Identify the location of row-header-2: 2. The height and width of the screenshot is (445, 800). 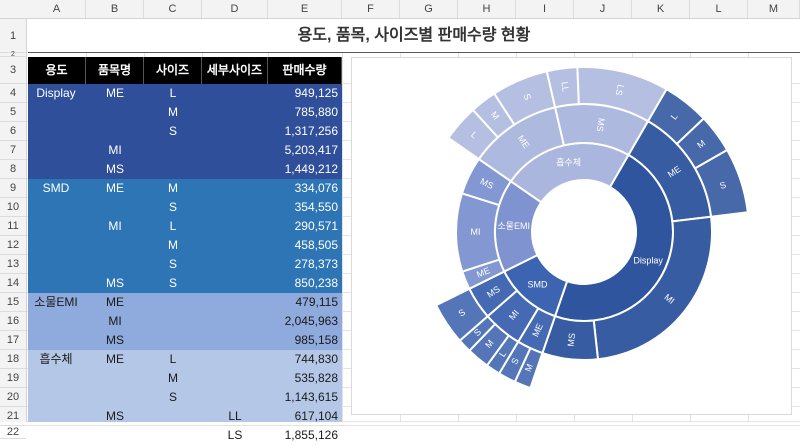
(13, 54).